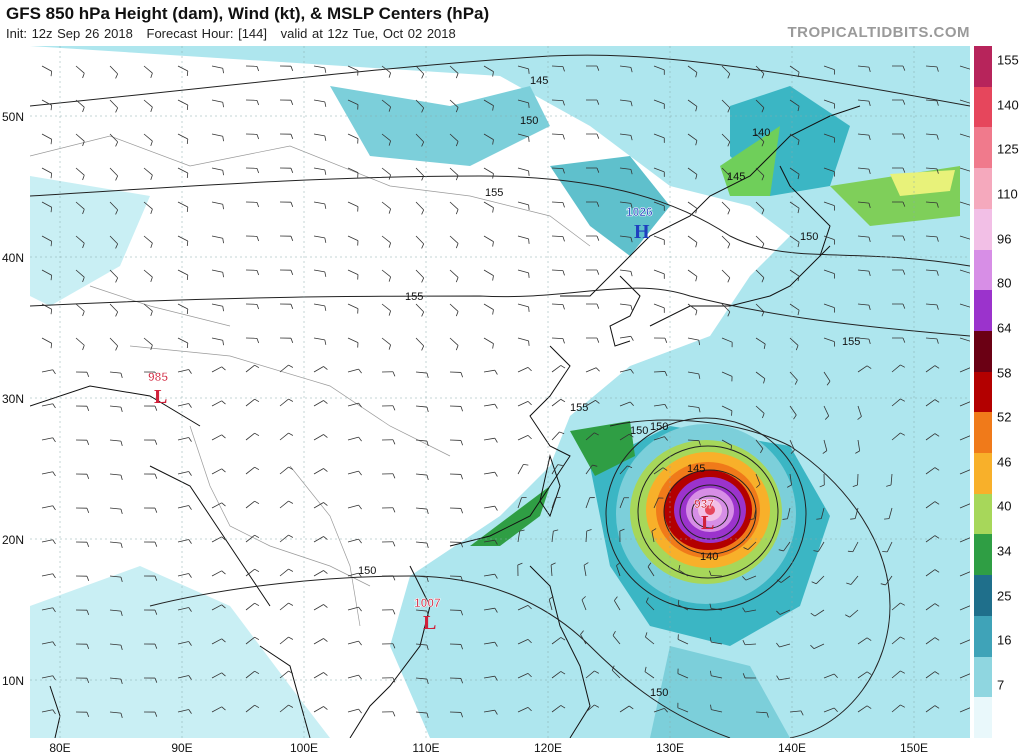 This screenshot has height=756, width=1024. I want to click on scale-color-segment, so click(983, 514).